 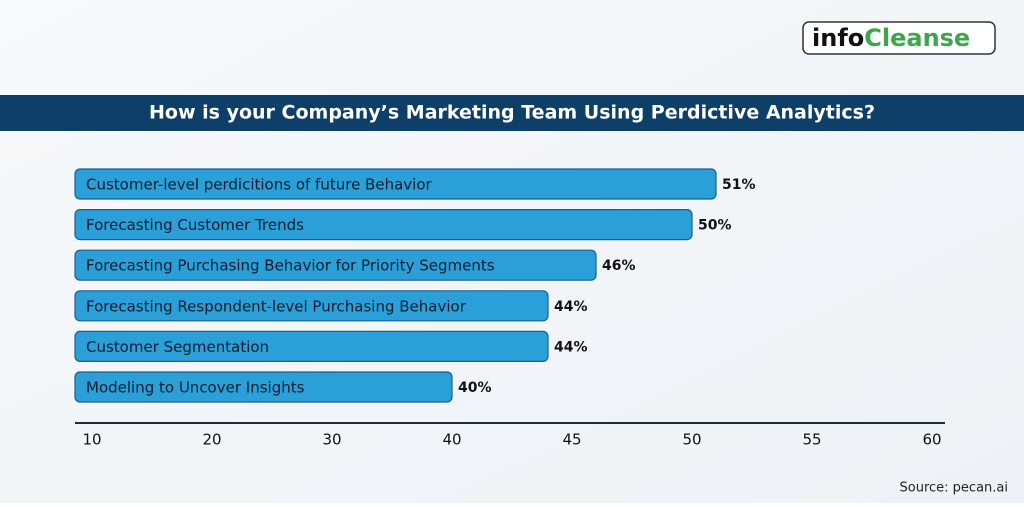 I want to click on value-label: 40%, so click(x=475, y=388).